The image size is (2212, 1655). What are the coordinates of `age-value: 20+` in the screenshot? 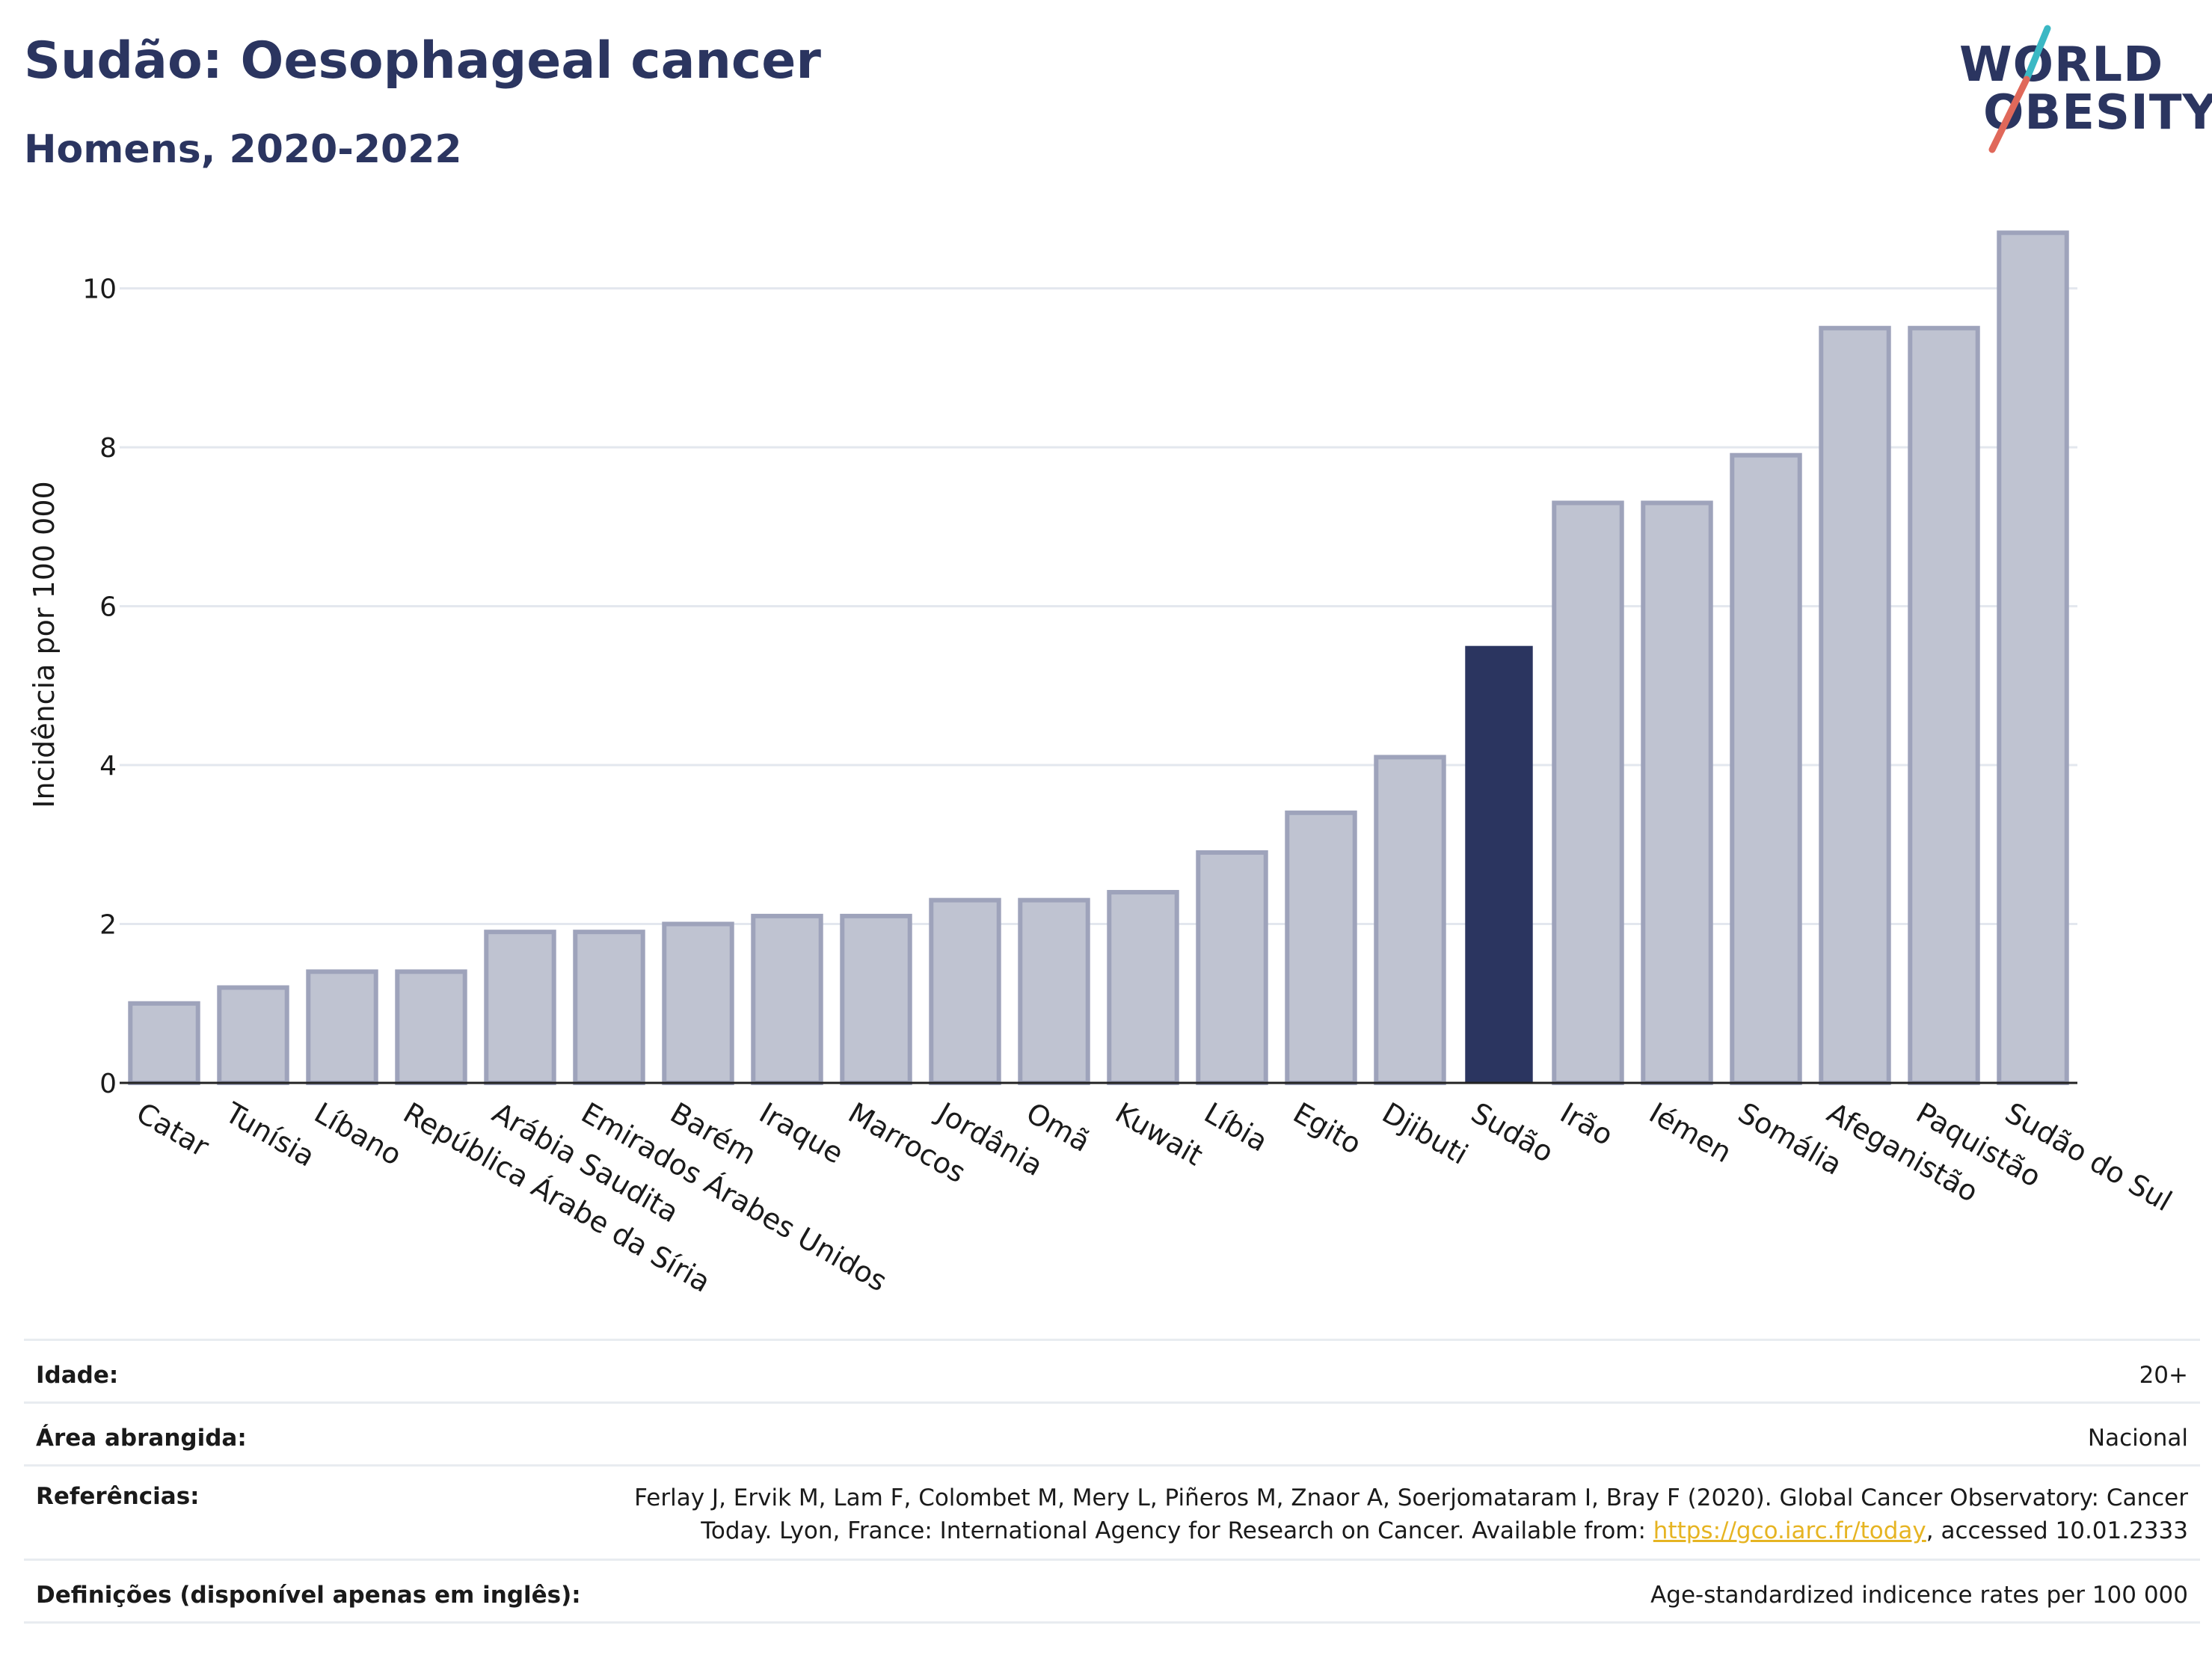 It's located at (2163, 1375).